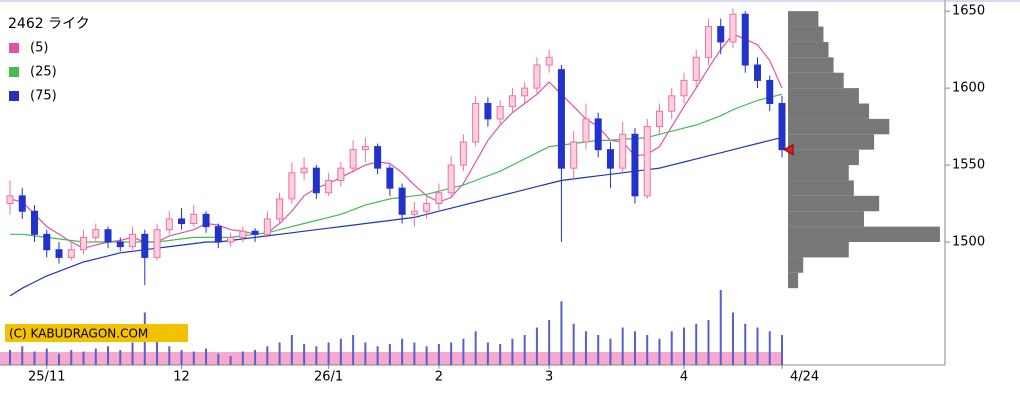 The image size is (1020, 401). Describe the element at coordinates (684, 377) in the screenshot. I see `x-tick-label: 4` at that location.